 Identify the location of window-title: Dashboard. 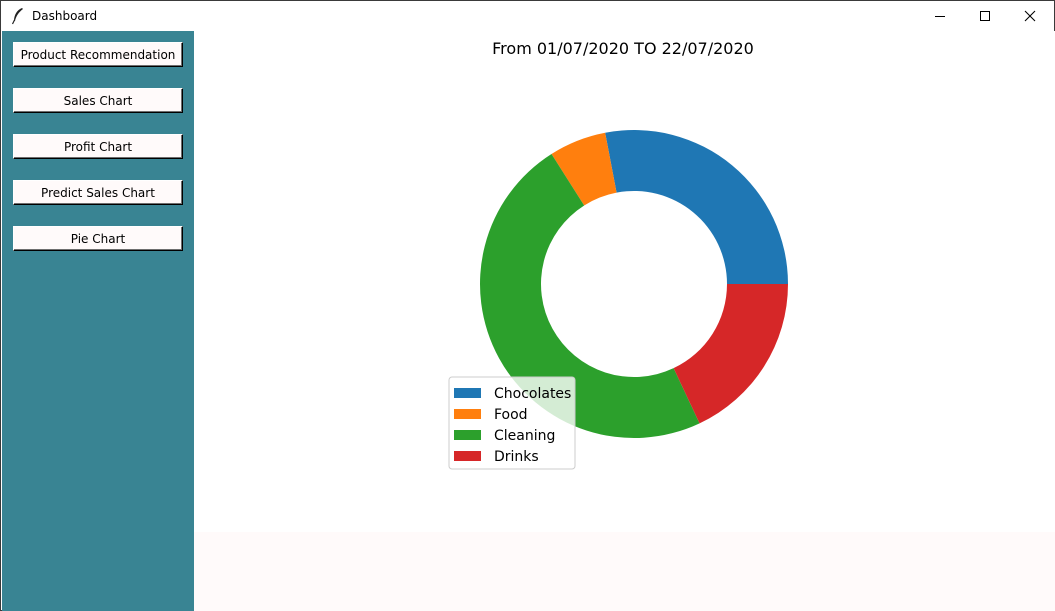
(65, 16).